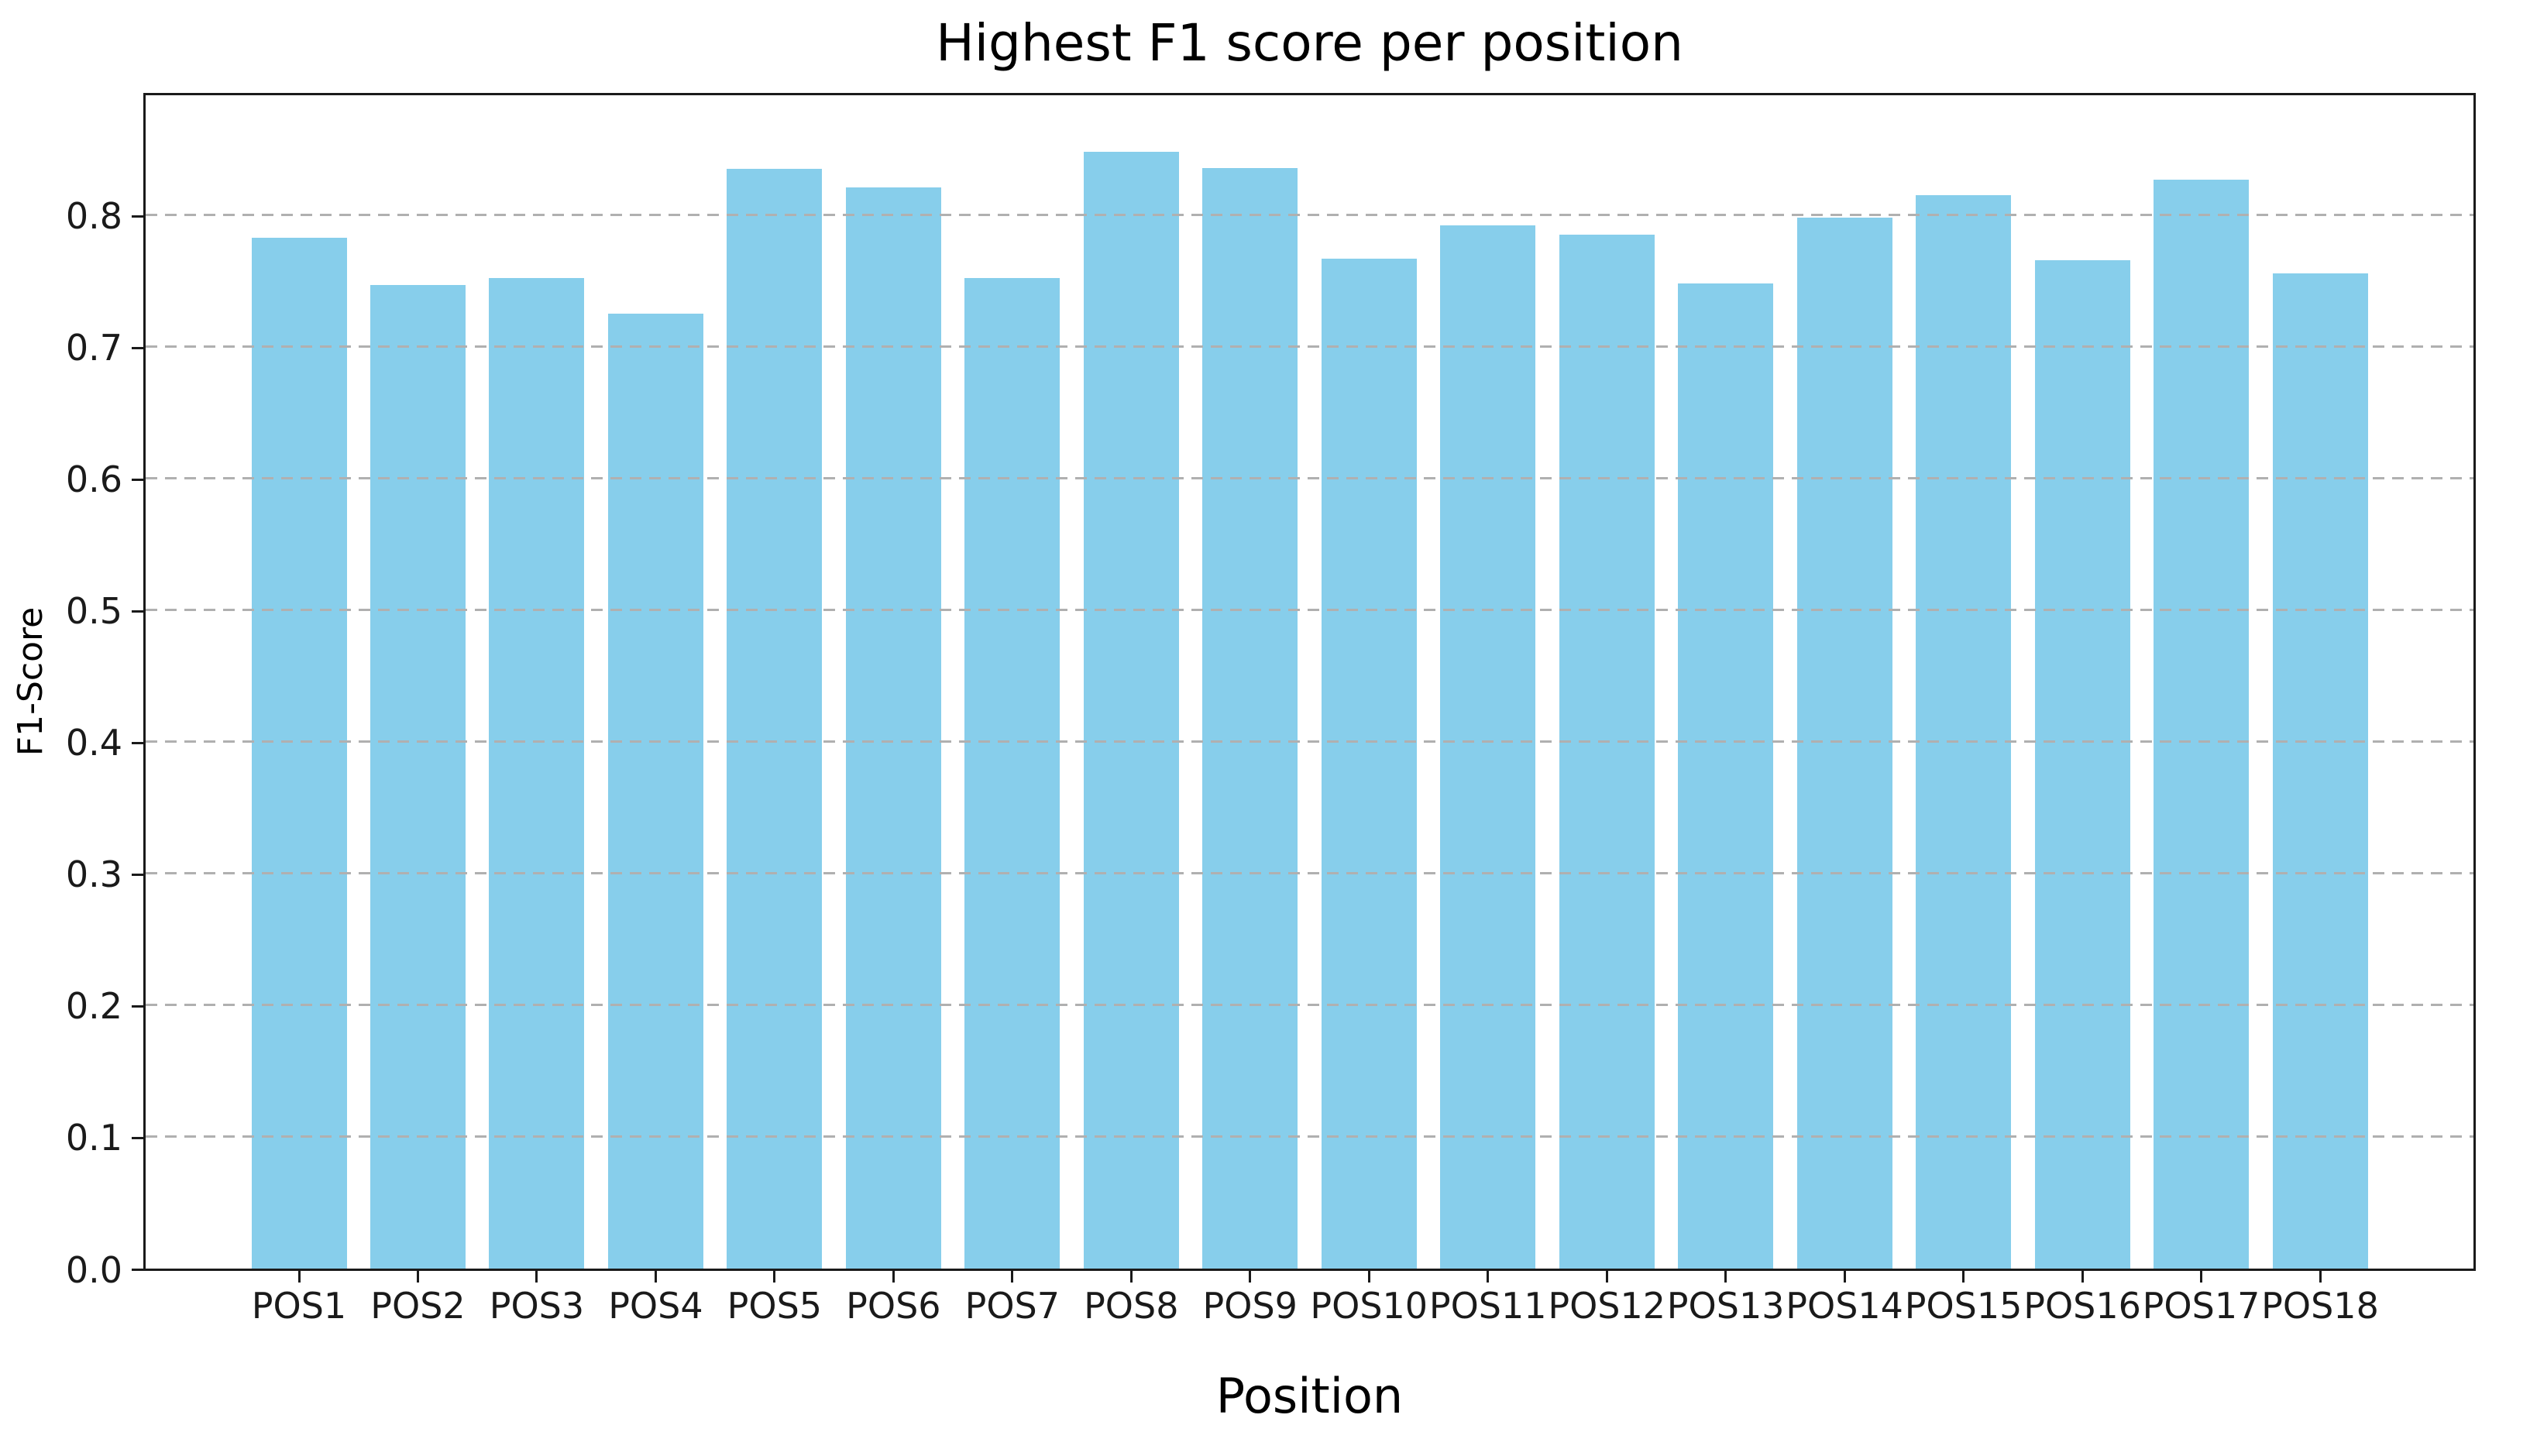 The width and height of the screenshot is (2530, 1456). Describe the element at coordinates (1607, 1306) in the screenshot. I see `x-tick-label-pos12: POS12` at that location.